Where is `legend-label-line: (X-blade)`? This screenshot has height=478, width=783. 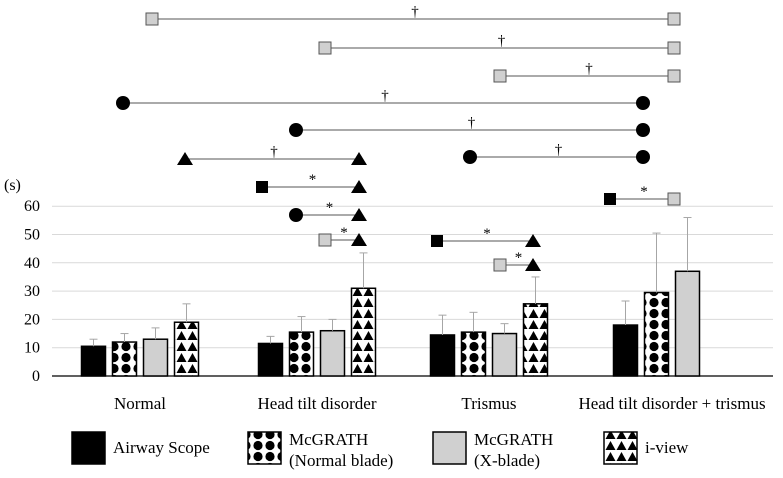
legend-label-line: (X-blade) is located at coordinates (507, 460).